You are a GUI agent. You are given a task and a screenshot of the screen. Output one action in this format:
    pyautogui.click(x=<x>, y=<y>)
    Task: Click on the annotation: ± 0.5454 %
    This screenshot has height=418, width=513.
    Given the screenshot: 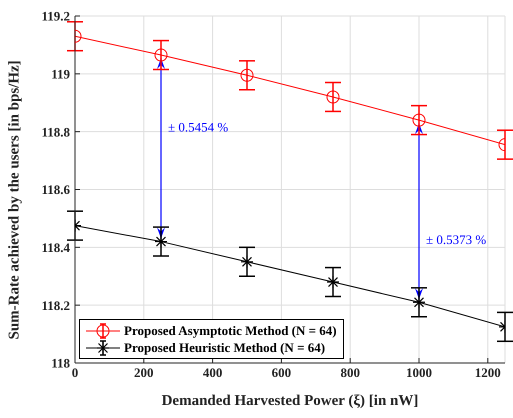 What is the action you would take?
    pyautogui.click(x=198, y=126)
    